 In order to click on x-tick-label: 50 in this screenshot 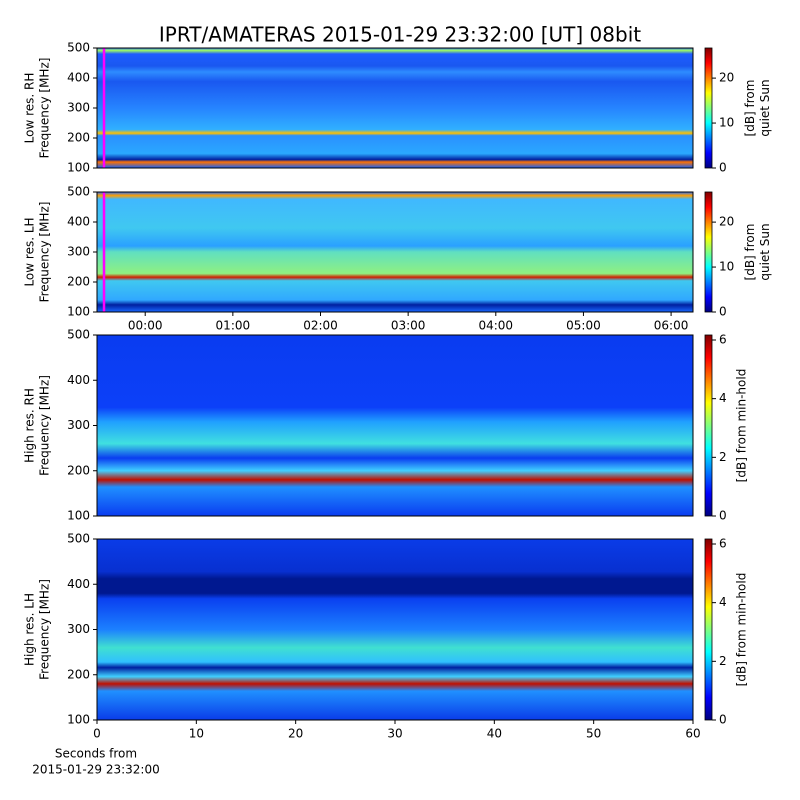, I will do `click(593, 734)`.